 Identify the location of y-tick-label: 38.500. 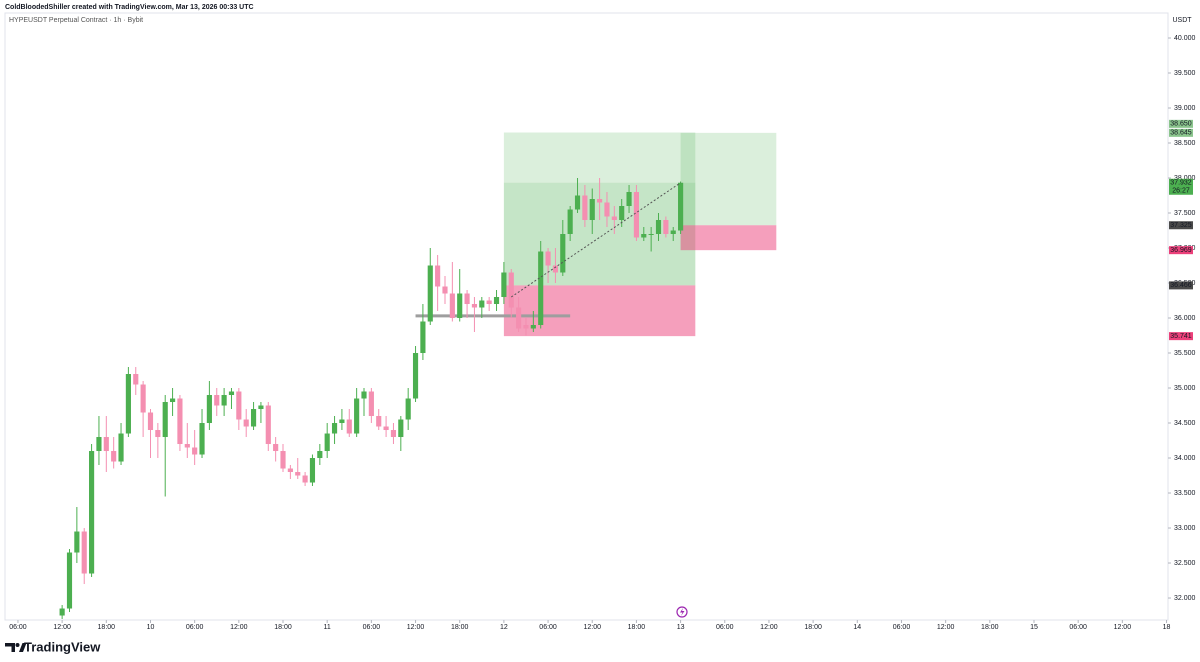
(1185, 143).